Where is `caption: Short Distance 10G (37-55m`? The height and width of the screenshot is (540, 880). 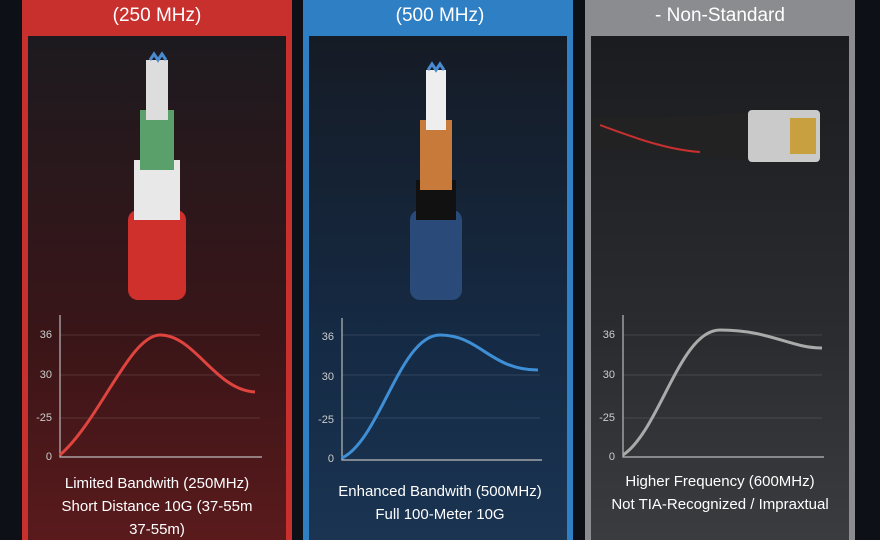 caption: Short Distance 10G (37-55m is located at coordinates (157, 506).